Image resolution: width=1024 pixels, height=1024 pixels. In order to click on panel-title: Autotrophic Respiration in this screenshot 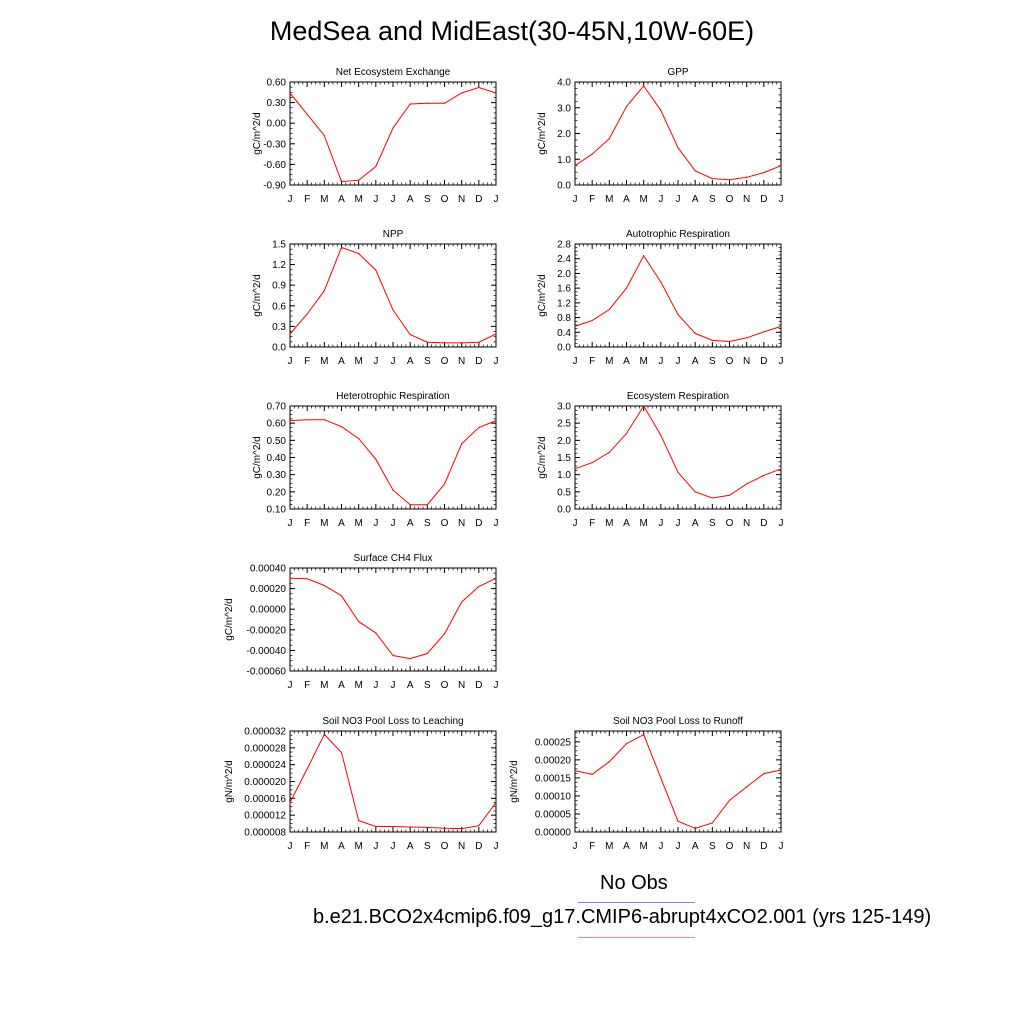, I will do `click(678, 234)`.